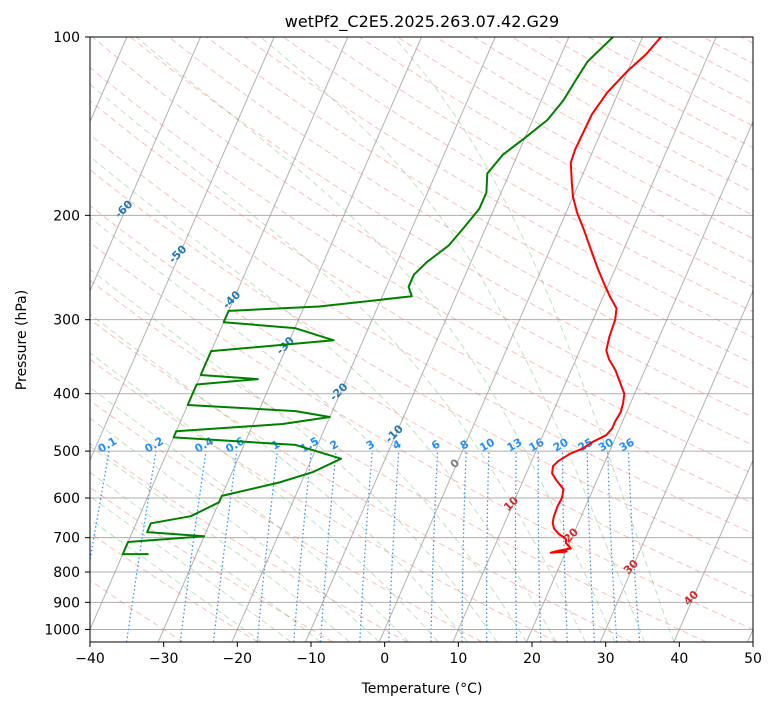 The width and height of the screenshot is (775, 708). I want to click on x-tick-label: 30, so click(606, 659).